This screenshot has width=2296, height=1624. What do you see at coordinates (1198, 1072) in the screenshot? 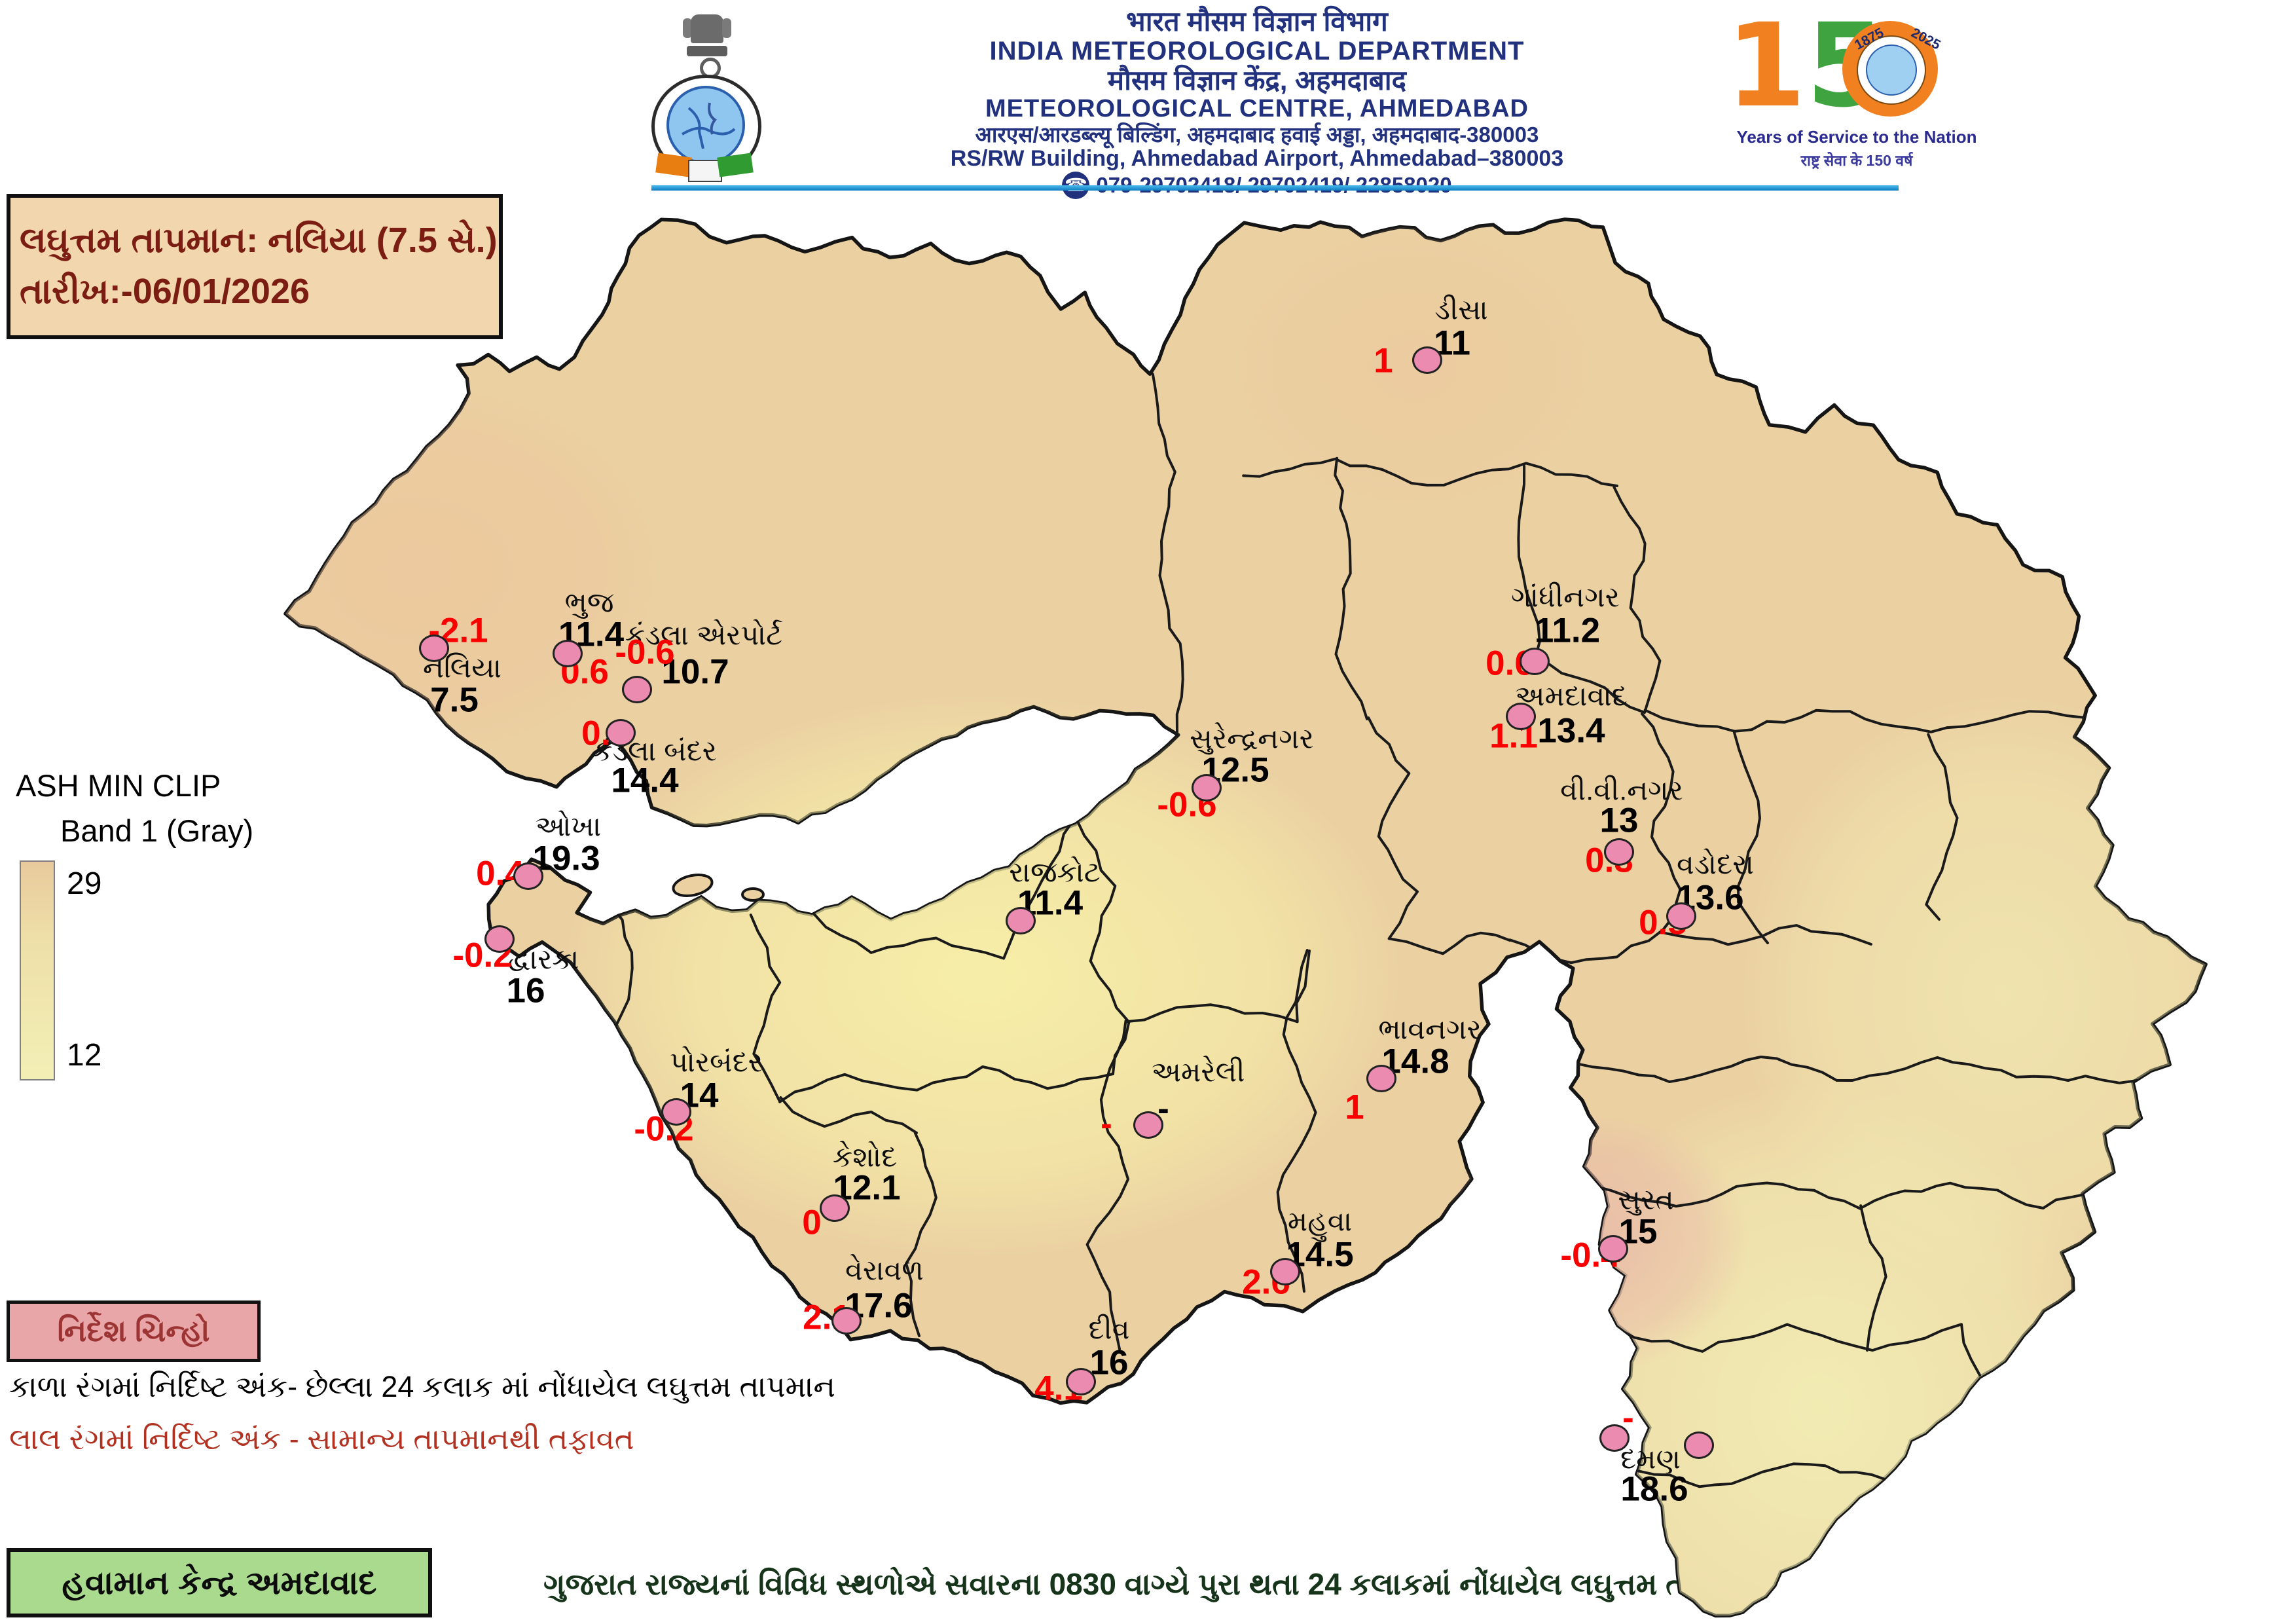
I see `station-name-label: અમરેલી` at bounding box center [1198, 1072].